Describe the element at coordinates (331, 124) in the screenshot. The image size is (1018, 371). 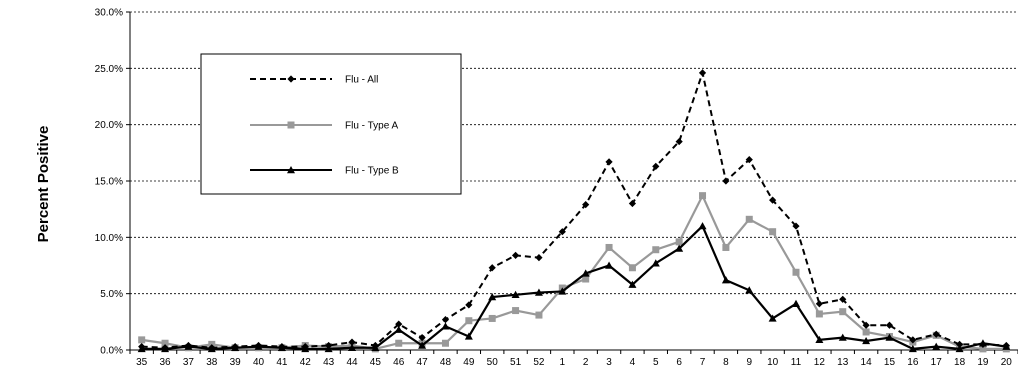
I see `legend: Flu - All Flu - Type A Flu - Type B` at that location.